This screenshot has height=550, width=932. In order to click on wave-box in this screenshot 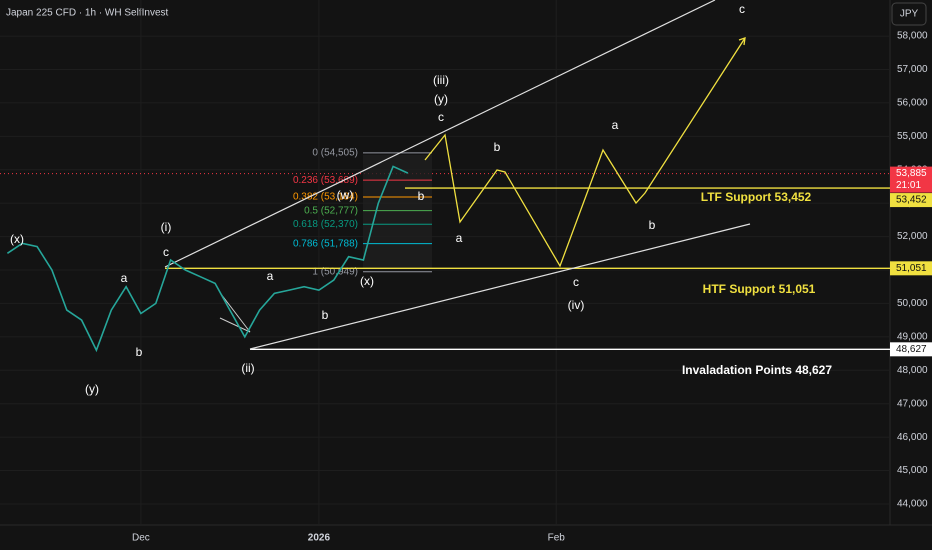, I will do `click(235, 313)`.